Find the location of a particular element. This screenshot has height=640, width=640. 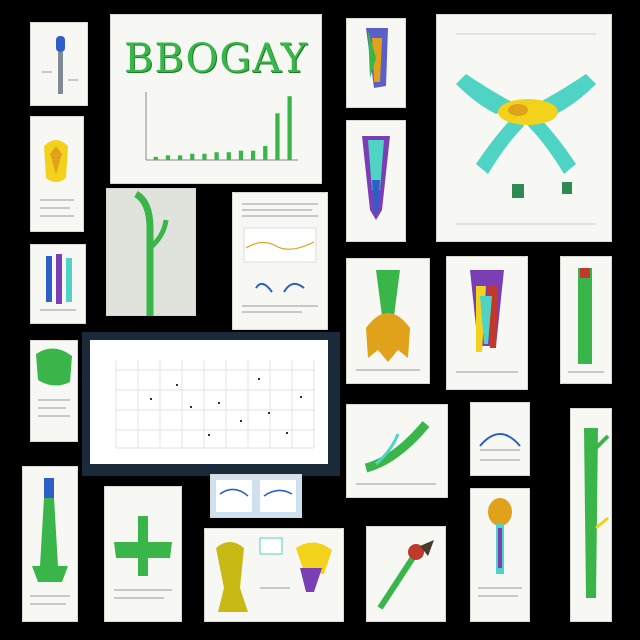

blue-cluster-illustration is located at coordinates (58, 282).